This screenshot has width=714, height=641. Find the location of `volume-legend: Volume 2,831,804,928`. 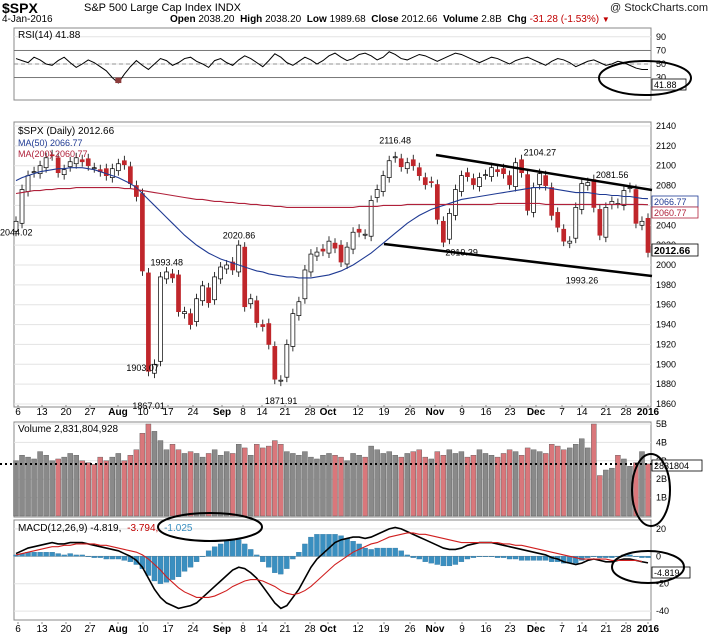

volume-legend: Volume 2,831,804,928 is located at coordinates (68, 429).